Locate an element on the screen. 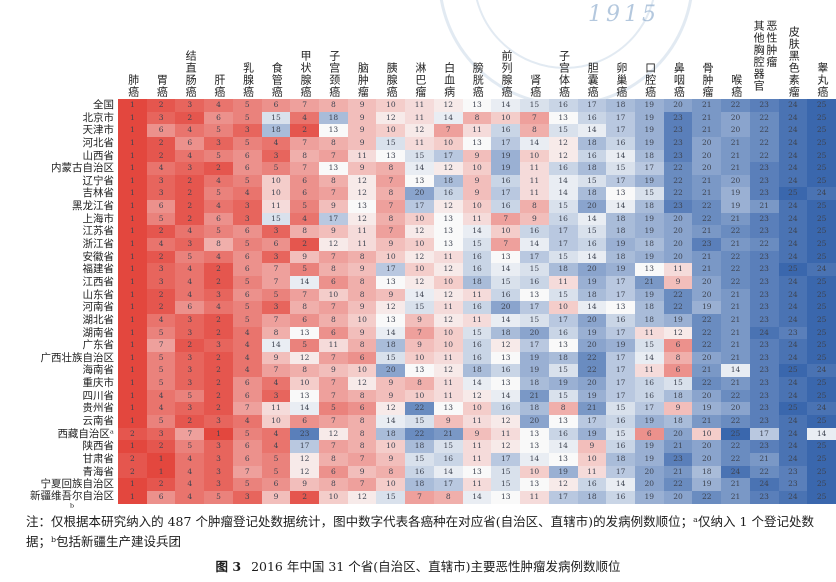  column-header: 食管癌 is located at coordinates (277, 80).